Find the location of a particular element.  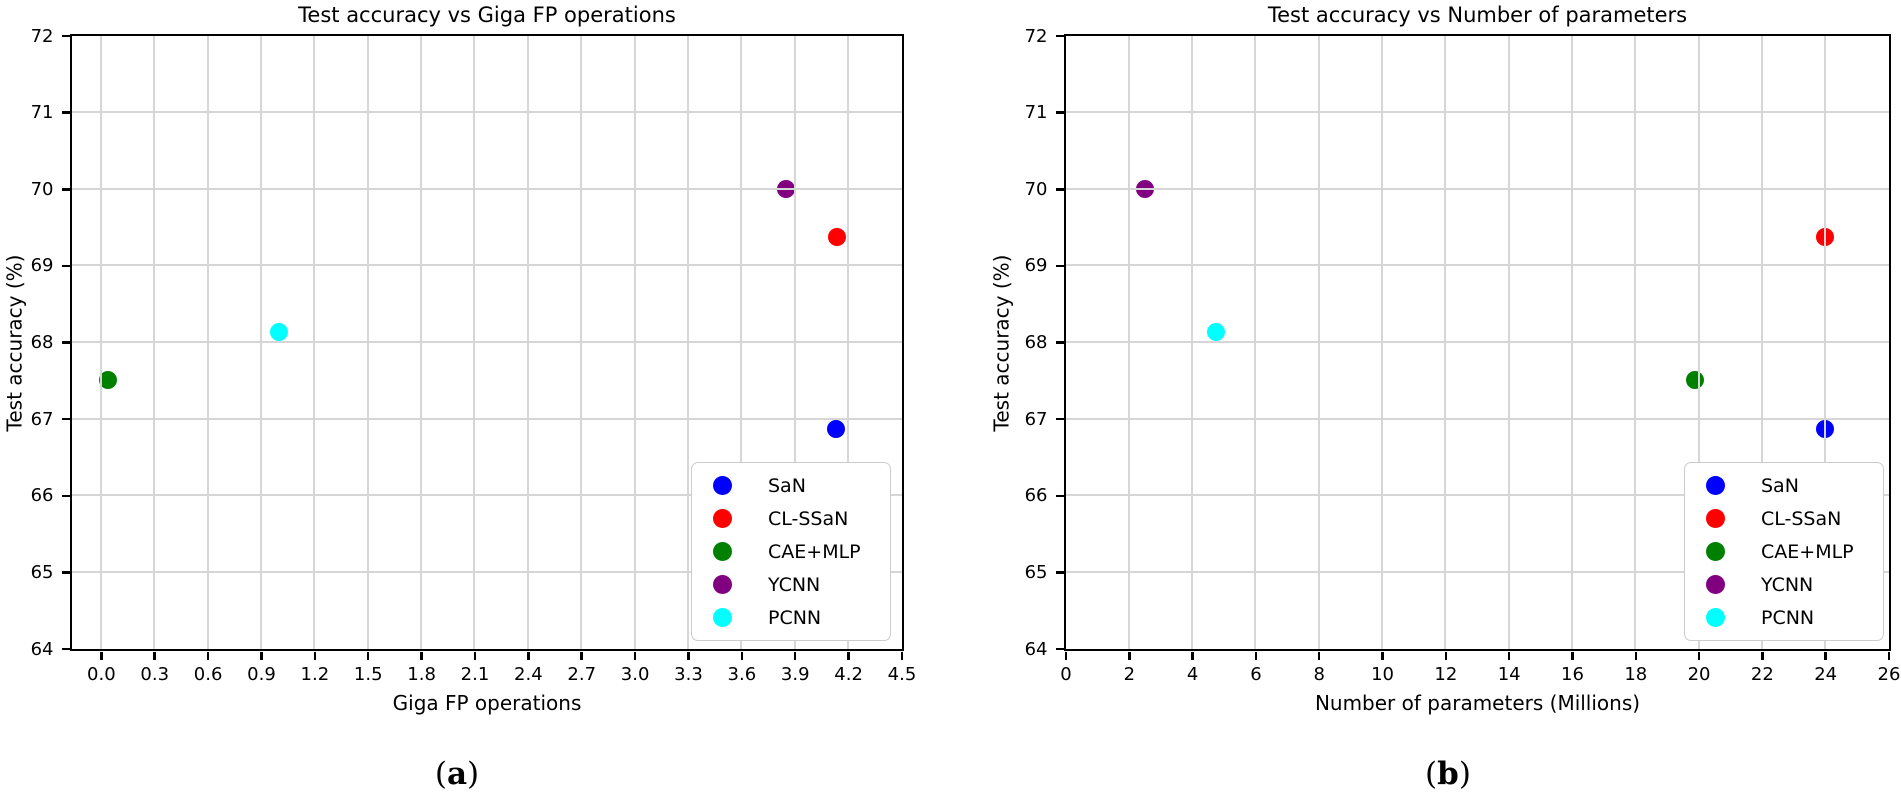

x-tick-label: 18 is located at coordinates (1636, 674).